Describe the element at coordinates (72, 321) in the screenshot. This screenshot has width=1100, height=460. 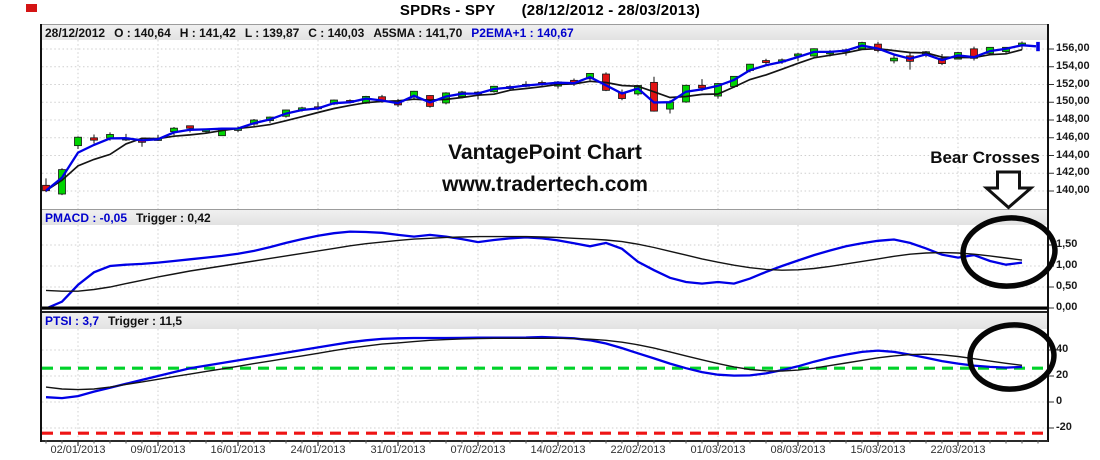
I see `ptsi-value: PTSI : 3,7` at that location.